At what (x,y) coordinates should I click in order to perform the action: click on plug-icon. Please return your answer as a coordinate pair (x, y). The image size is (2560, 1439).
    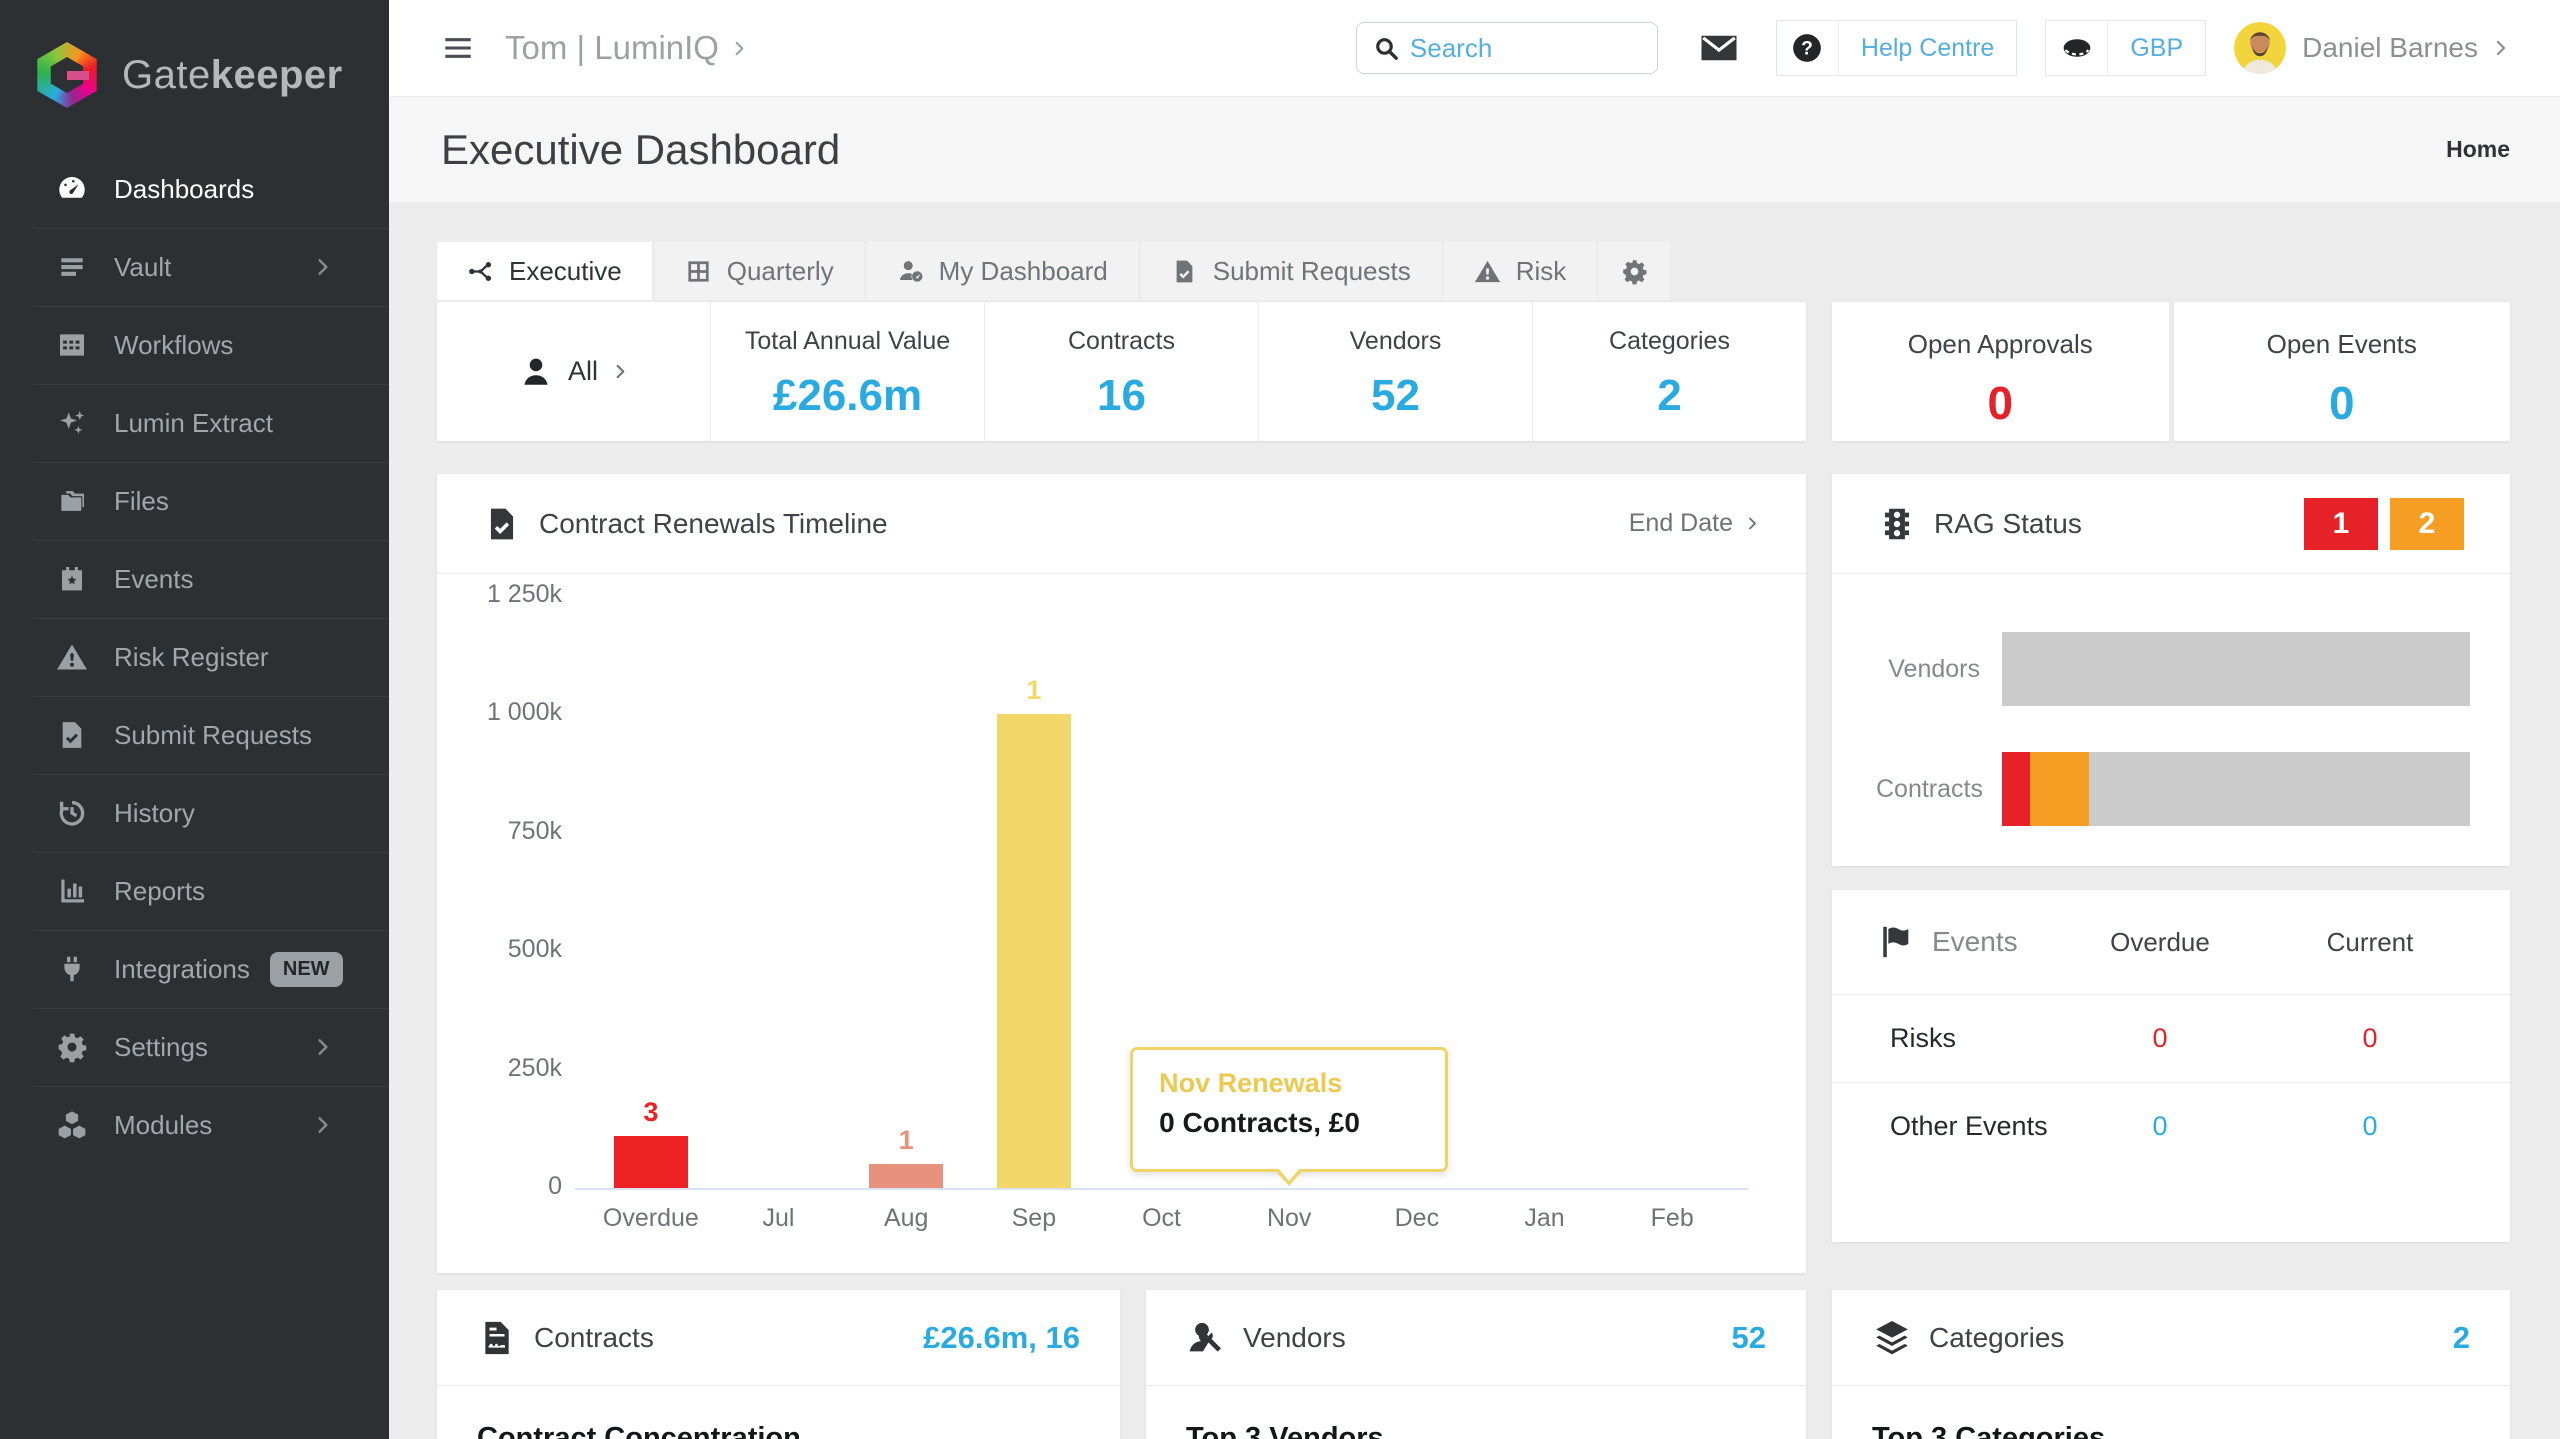
    Looking at the image, I should click on (72, 969).